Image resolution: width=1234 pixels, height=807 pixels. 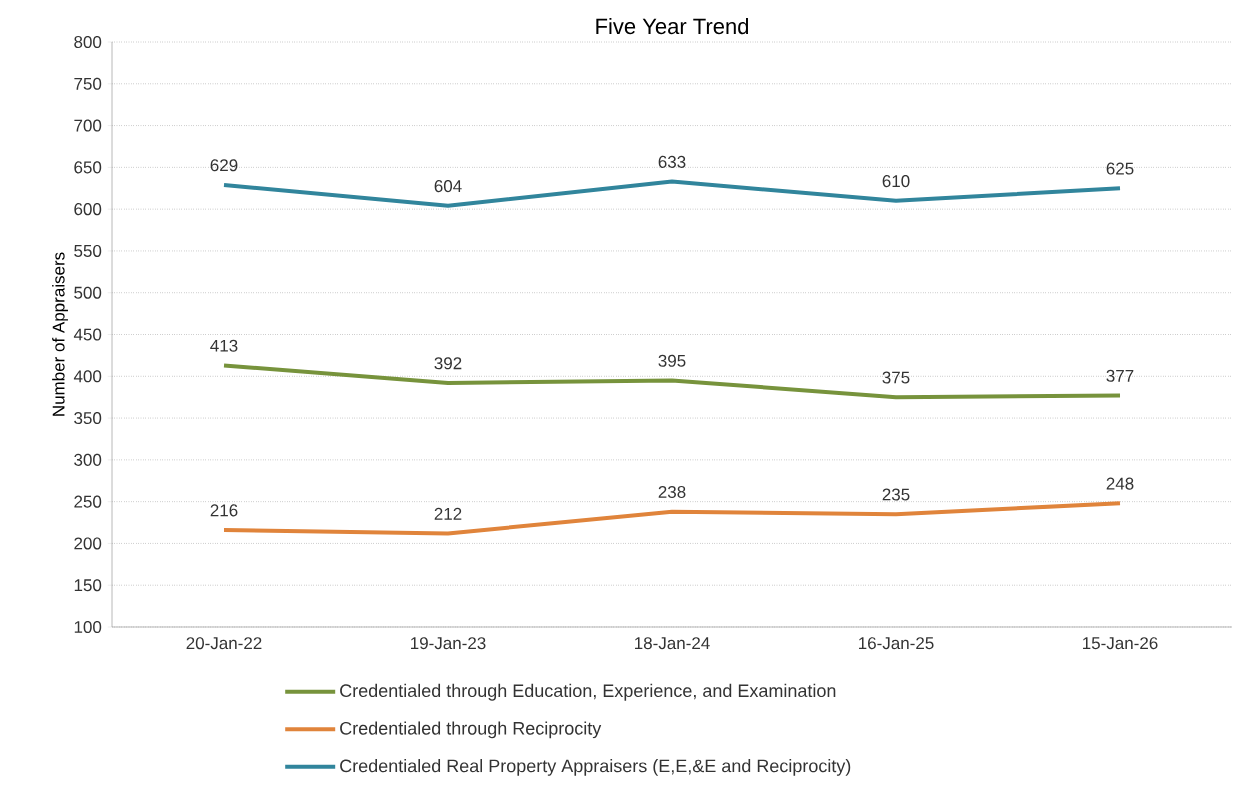 I want to click on y-tick-label: 550, so click(x=88, y=250).